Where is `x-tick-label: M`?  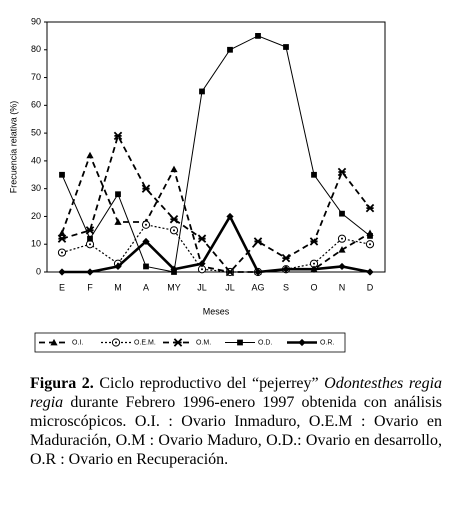
x-tick-label: M is located at coordinates (118, 287).